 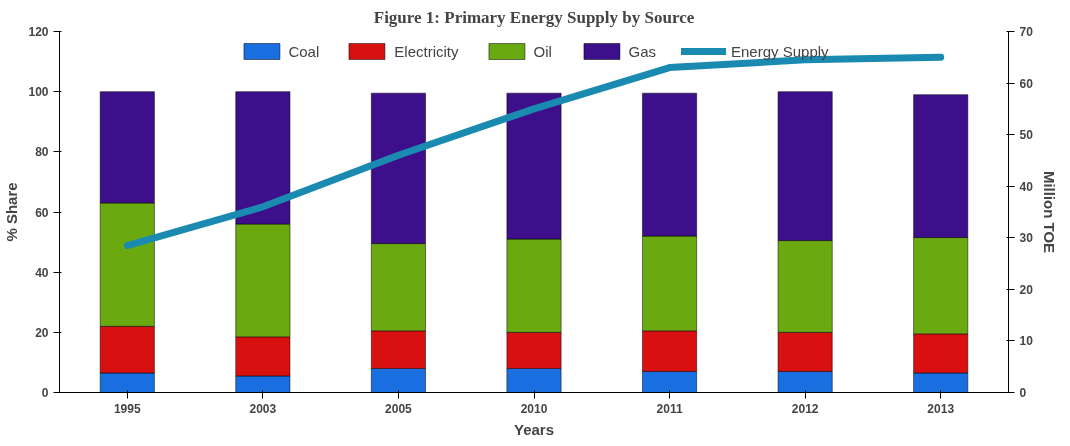 I want to click on y2-tick-label: 10, so click(x=1026, y=341).